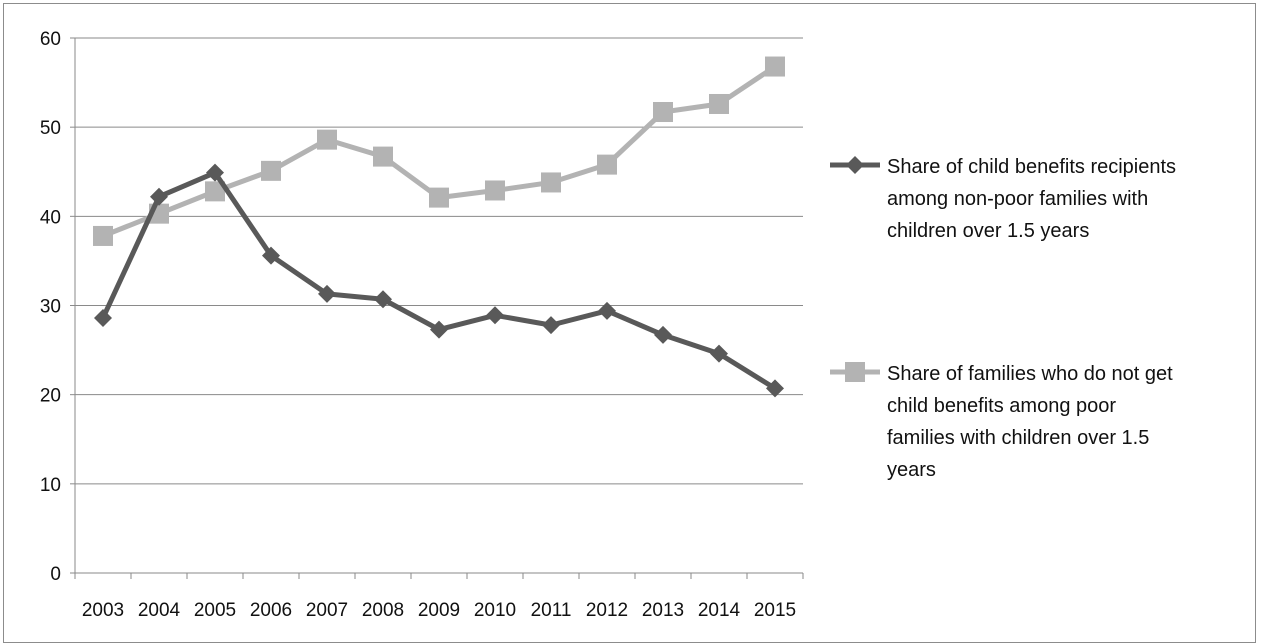  What do you see at coordinates (327, 610) in the screenshot?
I see `x-tick-label: 2007` at bounding box center [327, 610].